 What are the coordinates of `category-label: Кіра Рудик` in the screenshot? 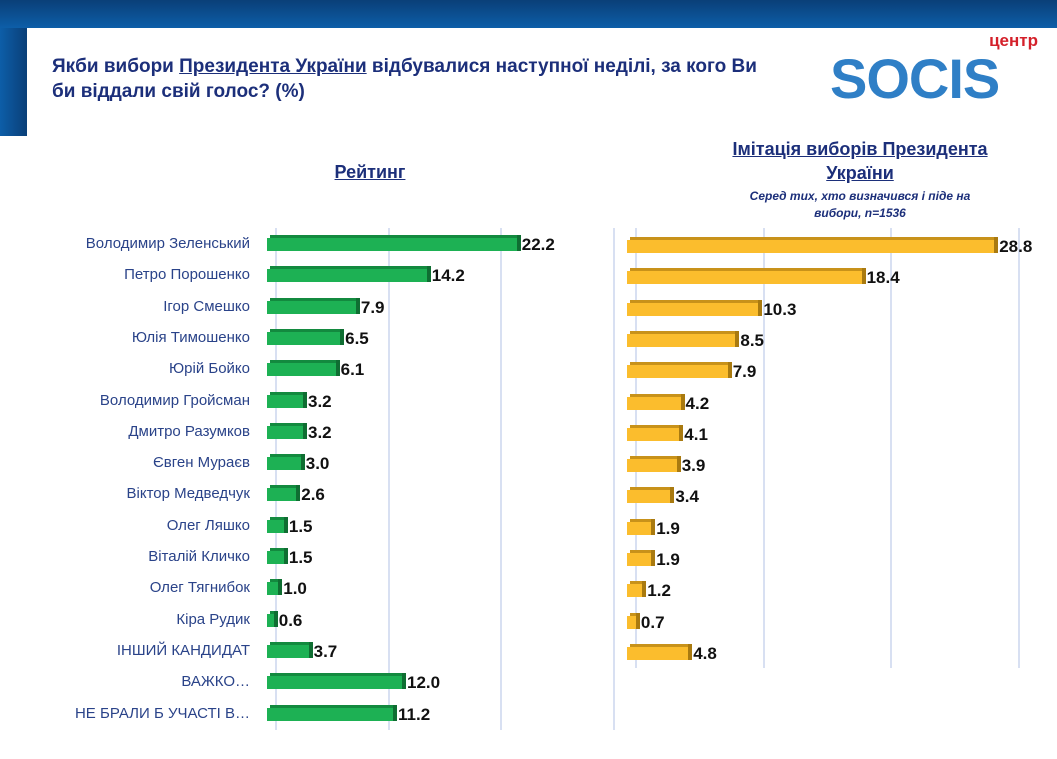 It's located at (213, 619).